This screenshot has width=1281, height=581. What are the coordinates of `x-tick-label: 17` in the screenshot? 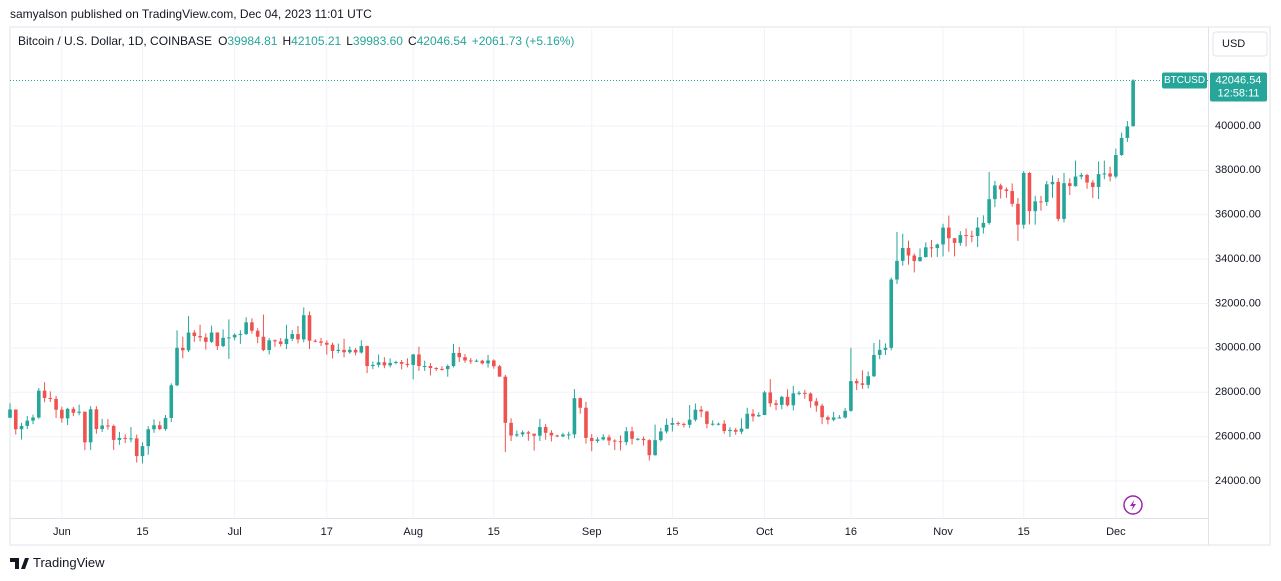 It's located at (327, 532).